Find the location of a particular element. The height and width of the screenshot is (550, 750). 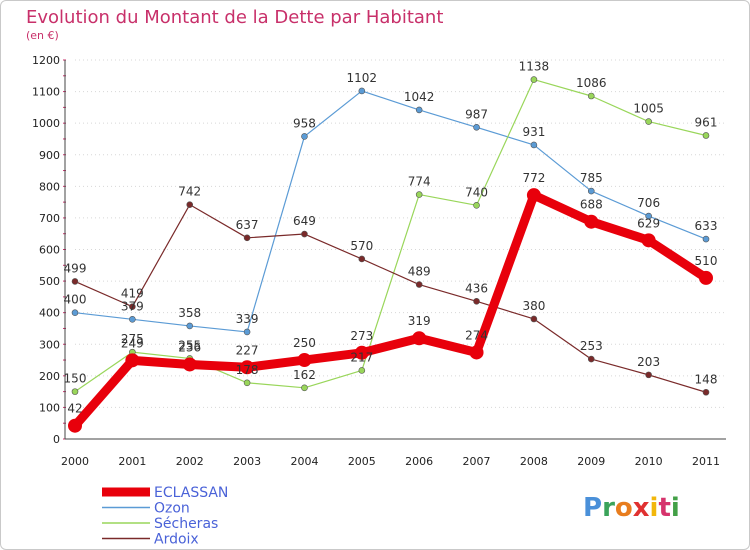

logo-letter: x is located at coordinates (641, 508).